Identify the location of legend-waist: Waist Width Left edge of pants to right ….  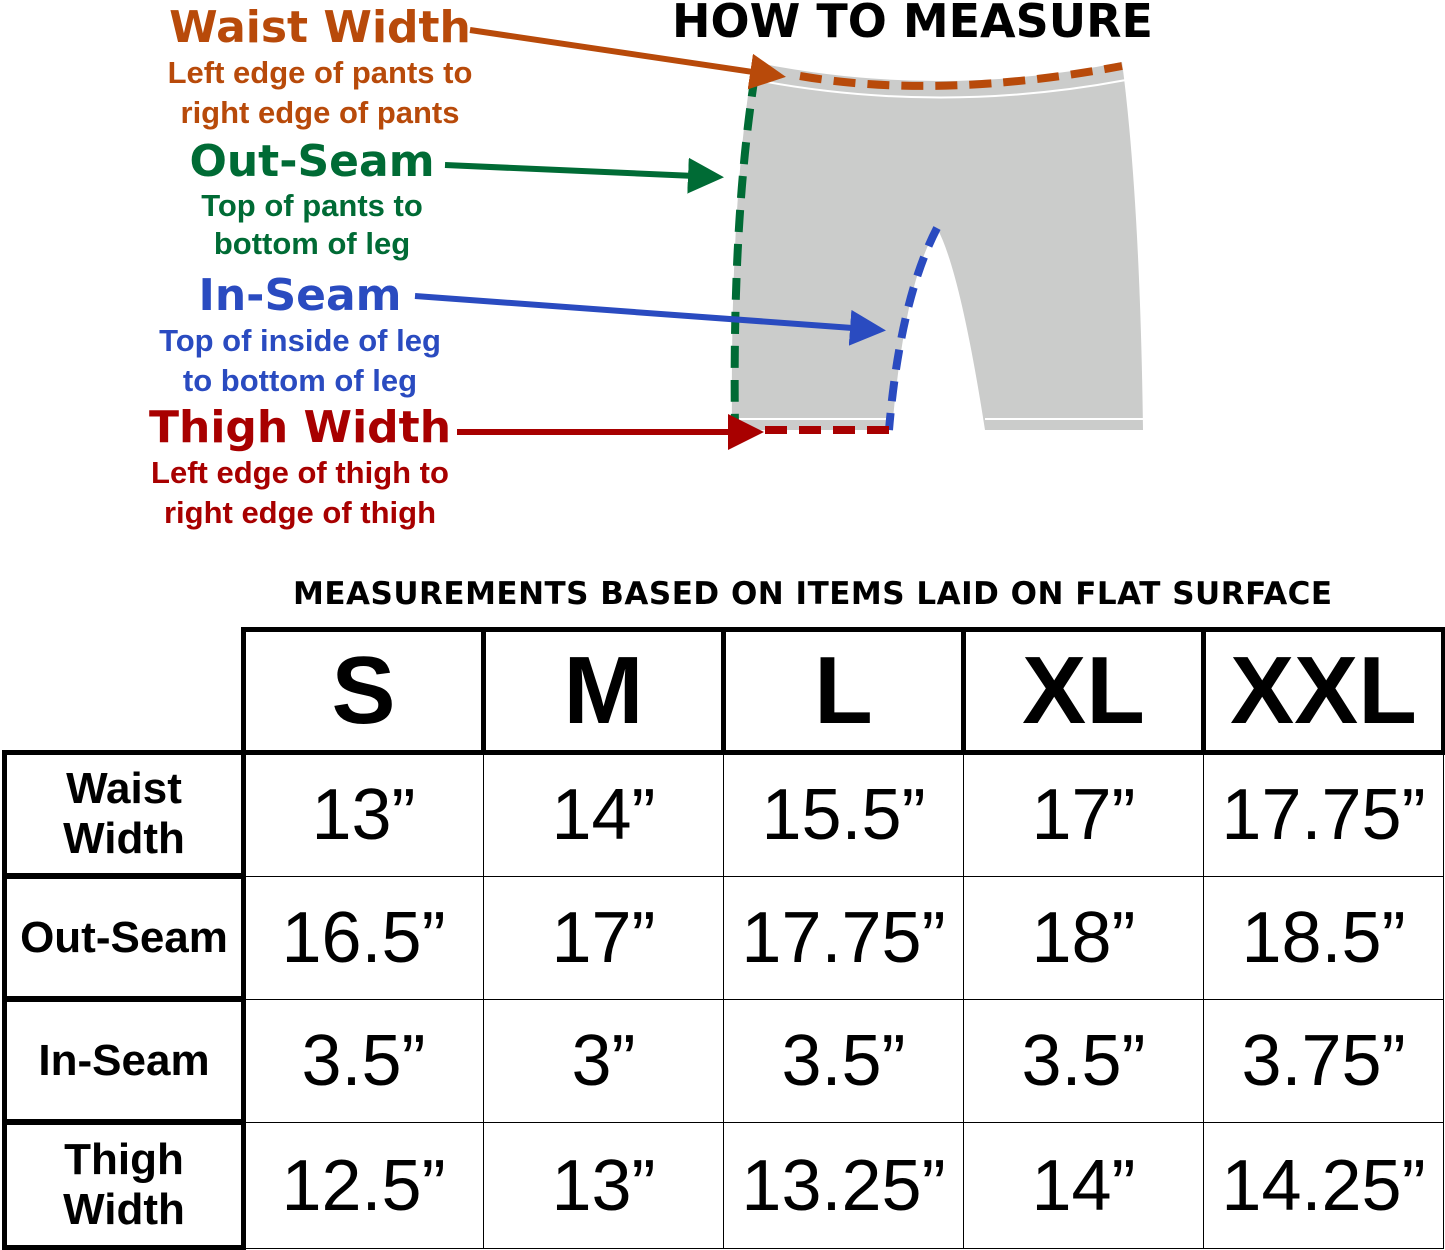
(320, 66).